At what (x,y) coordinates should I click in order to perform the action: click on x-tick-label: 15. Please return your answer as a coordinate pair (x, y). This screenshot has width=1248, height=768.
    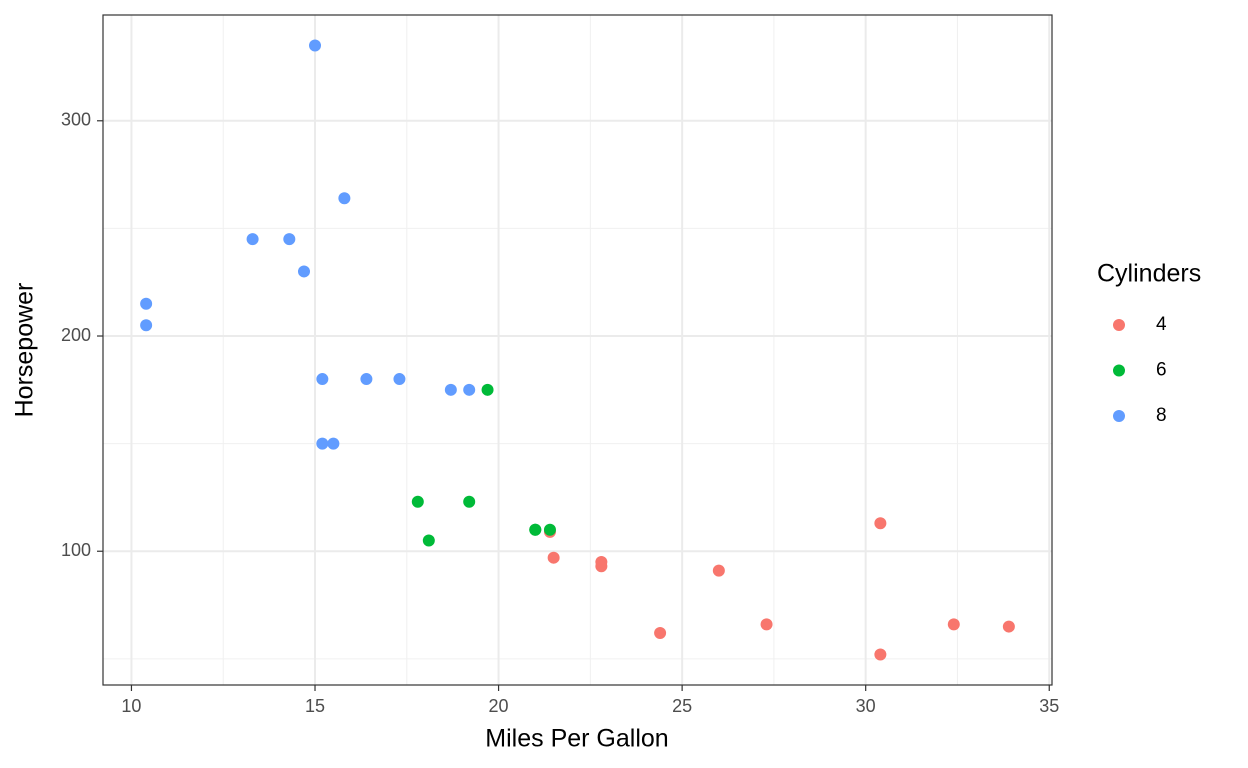
    Looking at the image, I should click on (315, 706).